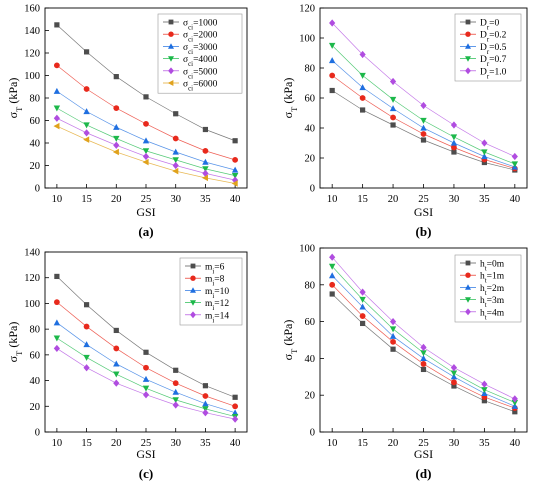 This screenshot has width=550, height=486. I want to click on legend: Dr=0Dr=0.2Dr=0.5Dr=0.7Dr=1.0, so click(488, 47).